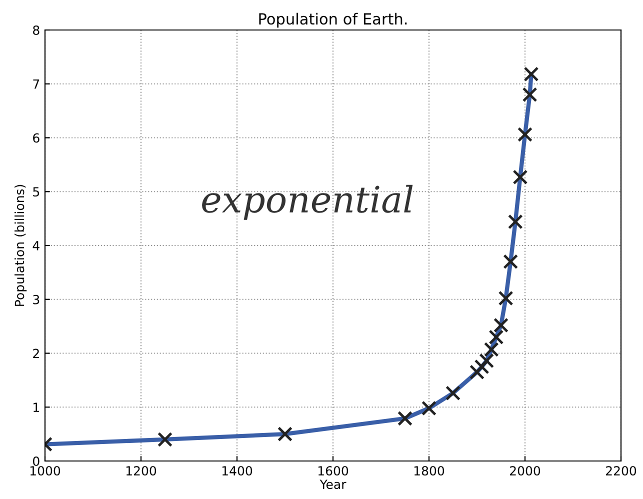  What do you see at coordinates (36, 461) in the screenshot?
I see `y-tick-label: 0` at bounding box center [36, 461].